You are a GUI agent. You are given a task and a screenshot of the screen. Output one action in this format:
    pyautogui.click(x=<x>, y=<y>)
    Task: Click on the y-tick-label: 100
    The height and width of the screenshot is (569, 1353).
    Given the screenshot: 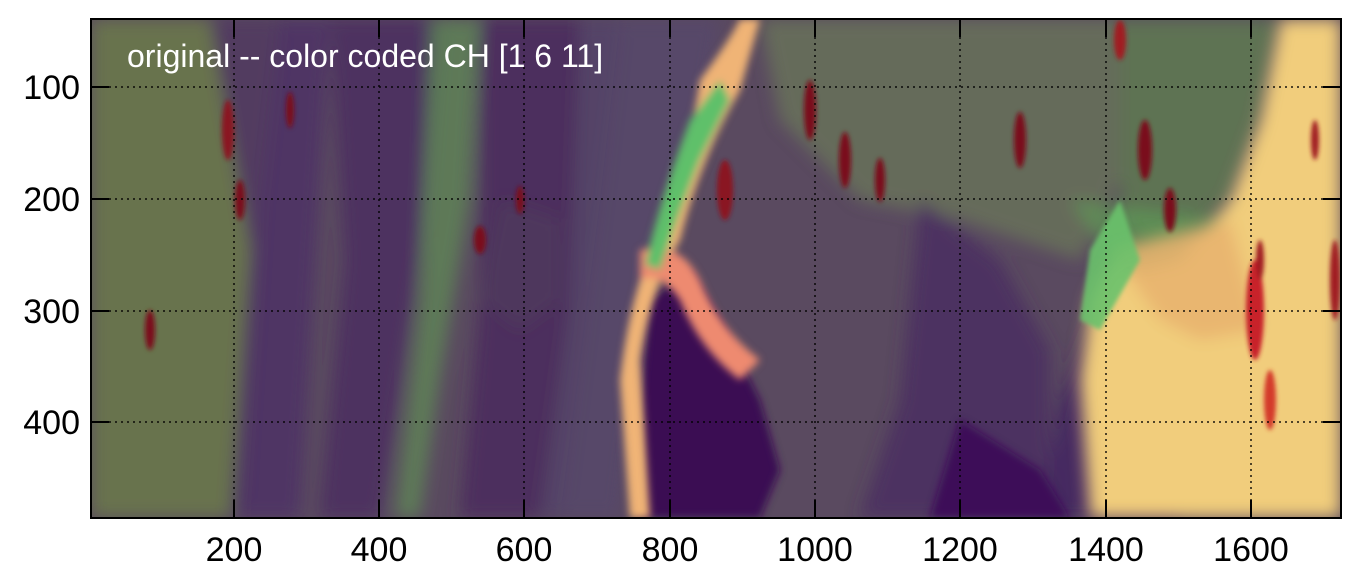 What is the action you would take?
    pyautogui.click(x=51, y=88)
    